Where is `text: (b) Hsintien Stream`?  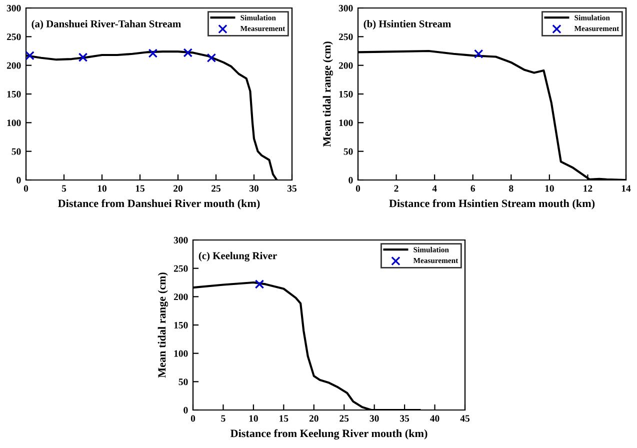
text: (b) Hsintien Stream is located at coordinates (407, 25).